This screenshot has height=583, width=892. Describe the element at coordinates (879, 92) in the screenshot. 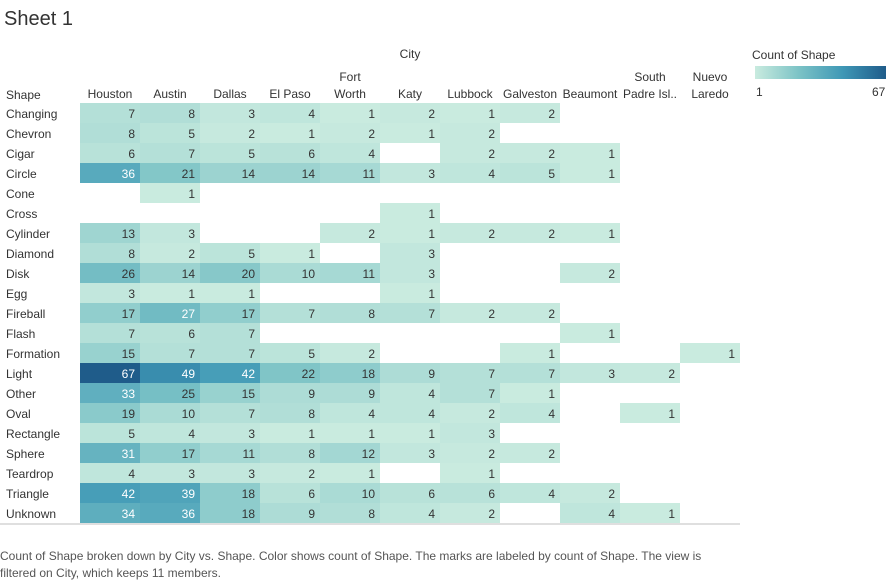

I see `legend-max-label: 67` at that location.